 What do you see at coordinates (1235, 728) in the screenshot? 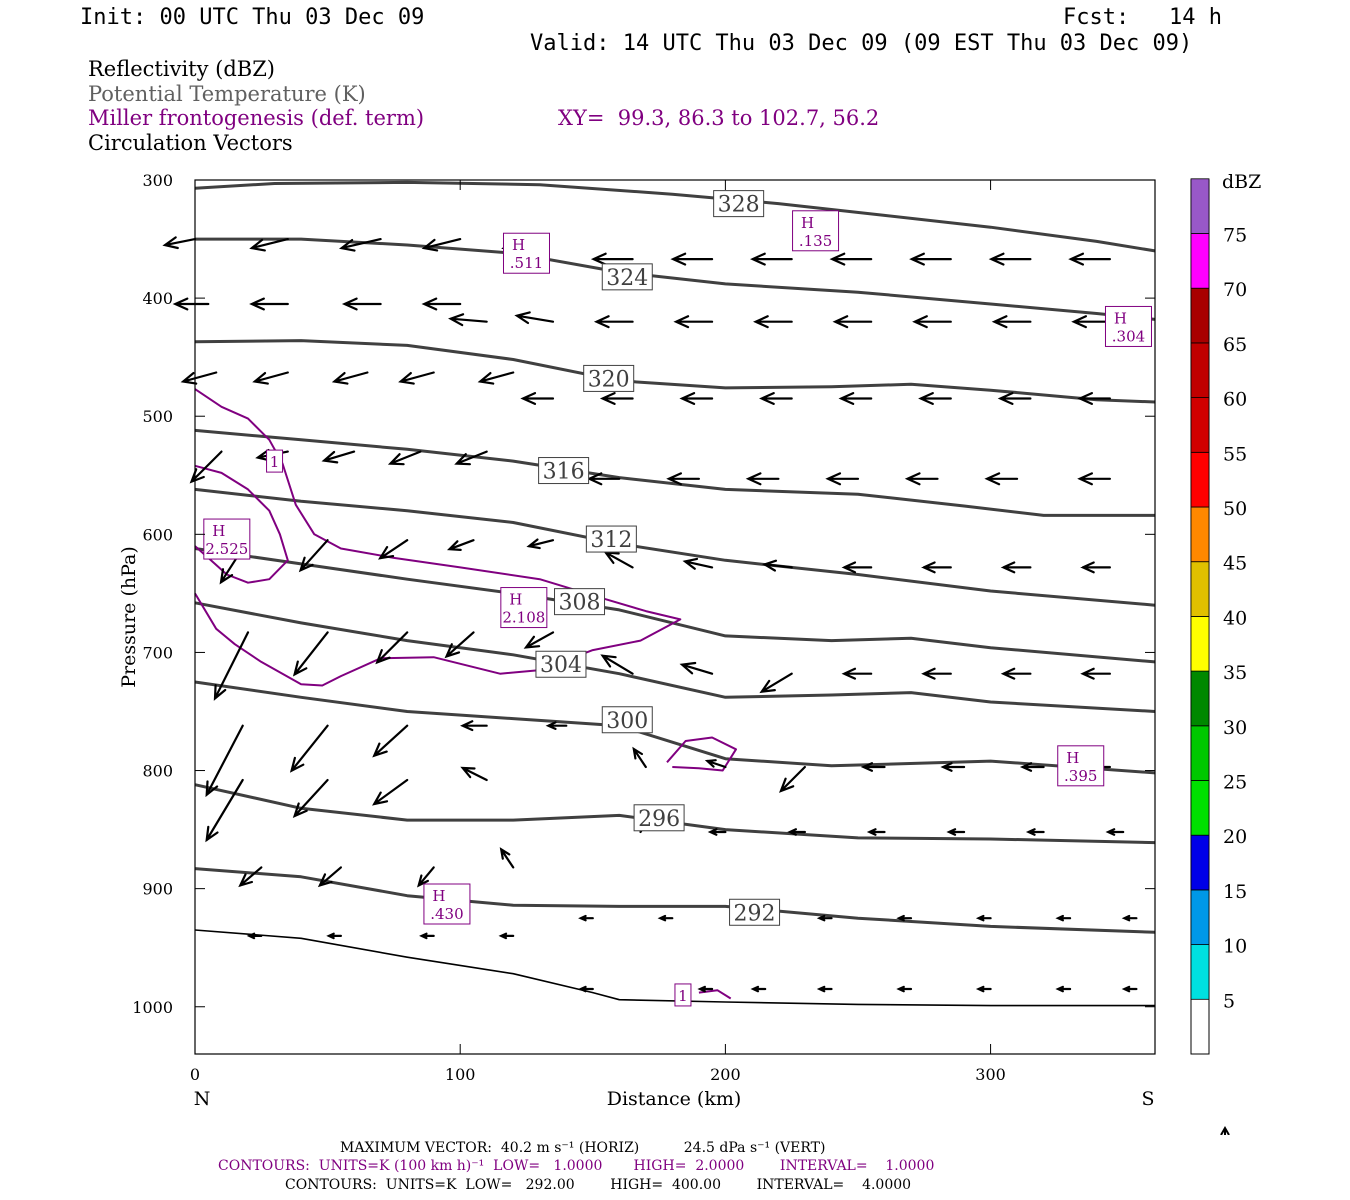
I see `colorbar-level-label: 30` at bounding box center [1235, 728].